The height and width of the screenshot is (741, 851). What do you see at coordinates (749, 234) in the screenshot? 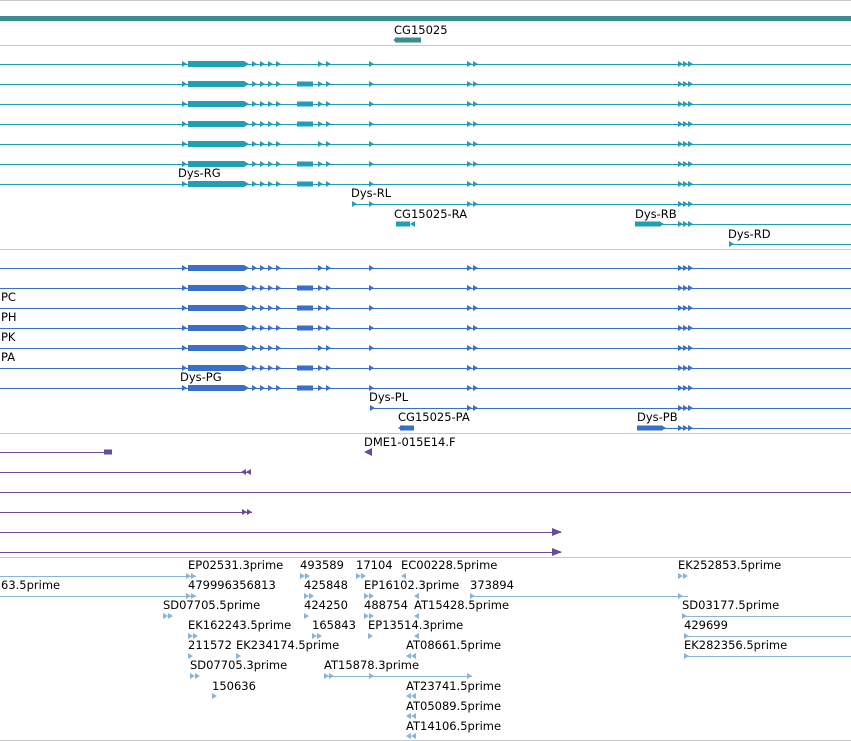
I see `transcript-label: Dys-RD` at bounding box center [749, 234].